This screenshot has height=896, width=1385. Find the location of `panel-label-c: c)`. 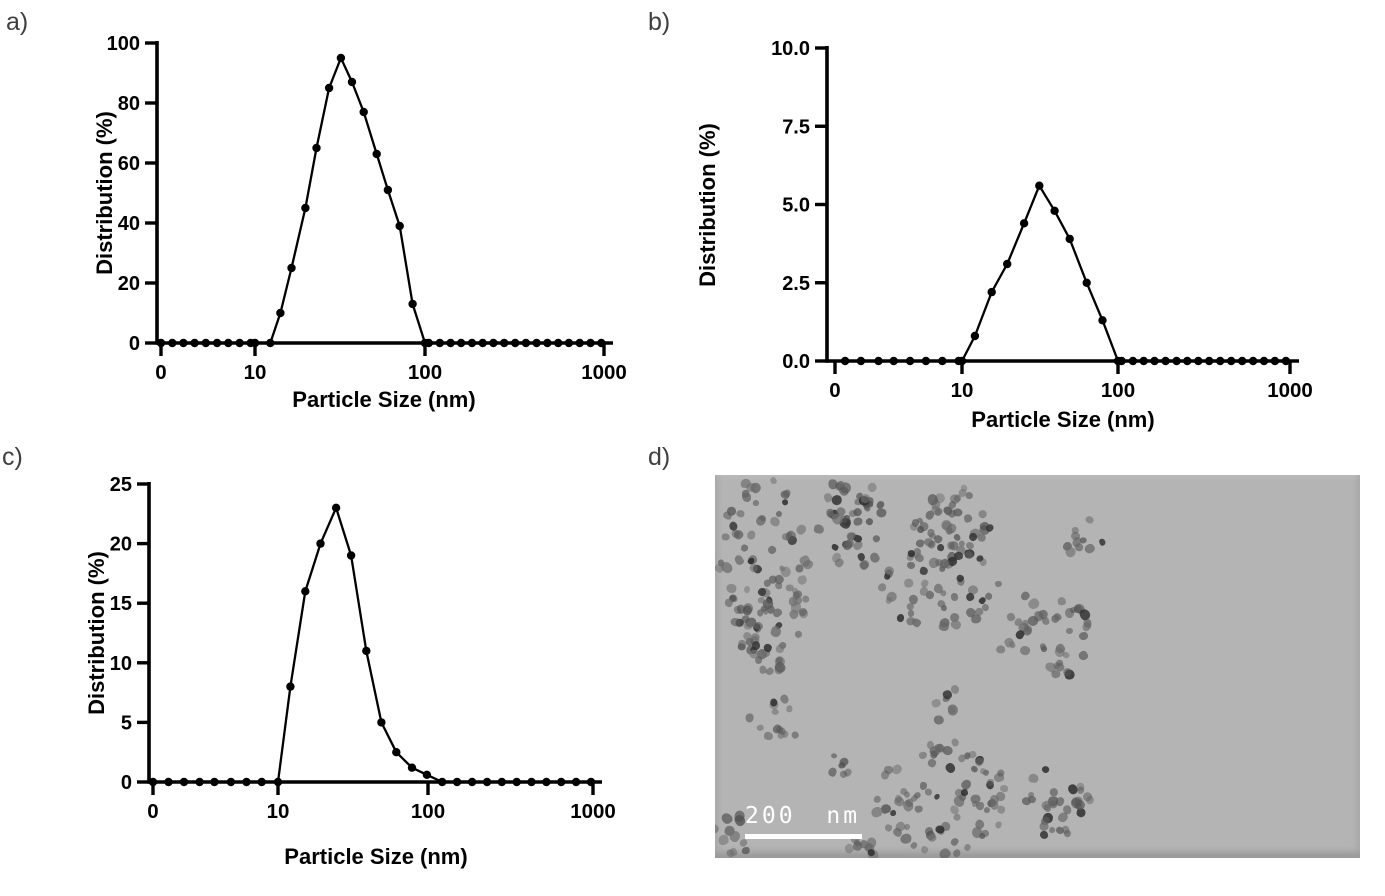

panel-label-c: c) is located at coordinates (12, 457).